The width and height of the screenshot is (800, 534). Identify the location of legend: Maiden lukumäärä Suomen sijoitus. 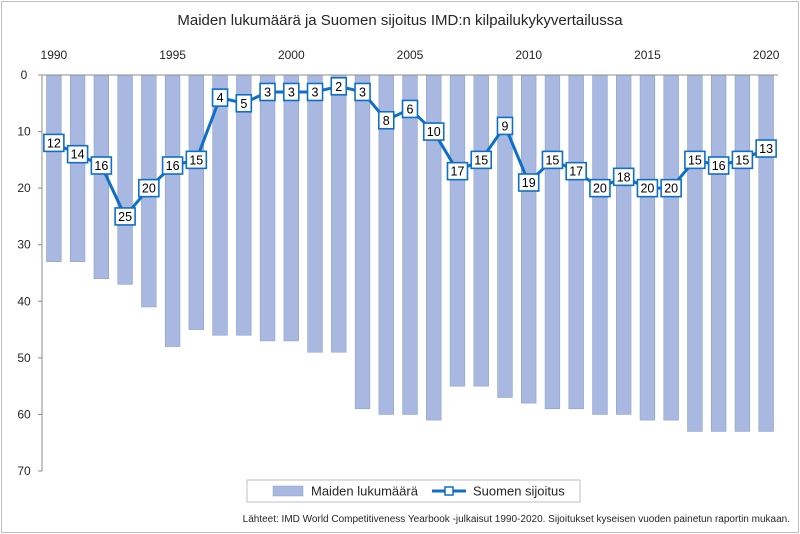
(413, 491).